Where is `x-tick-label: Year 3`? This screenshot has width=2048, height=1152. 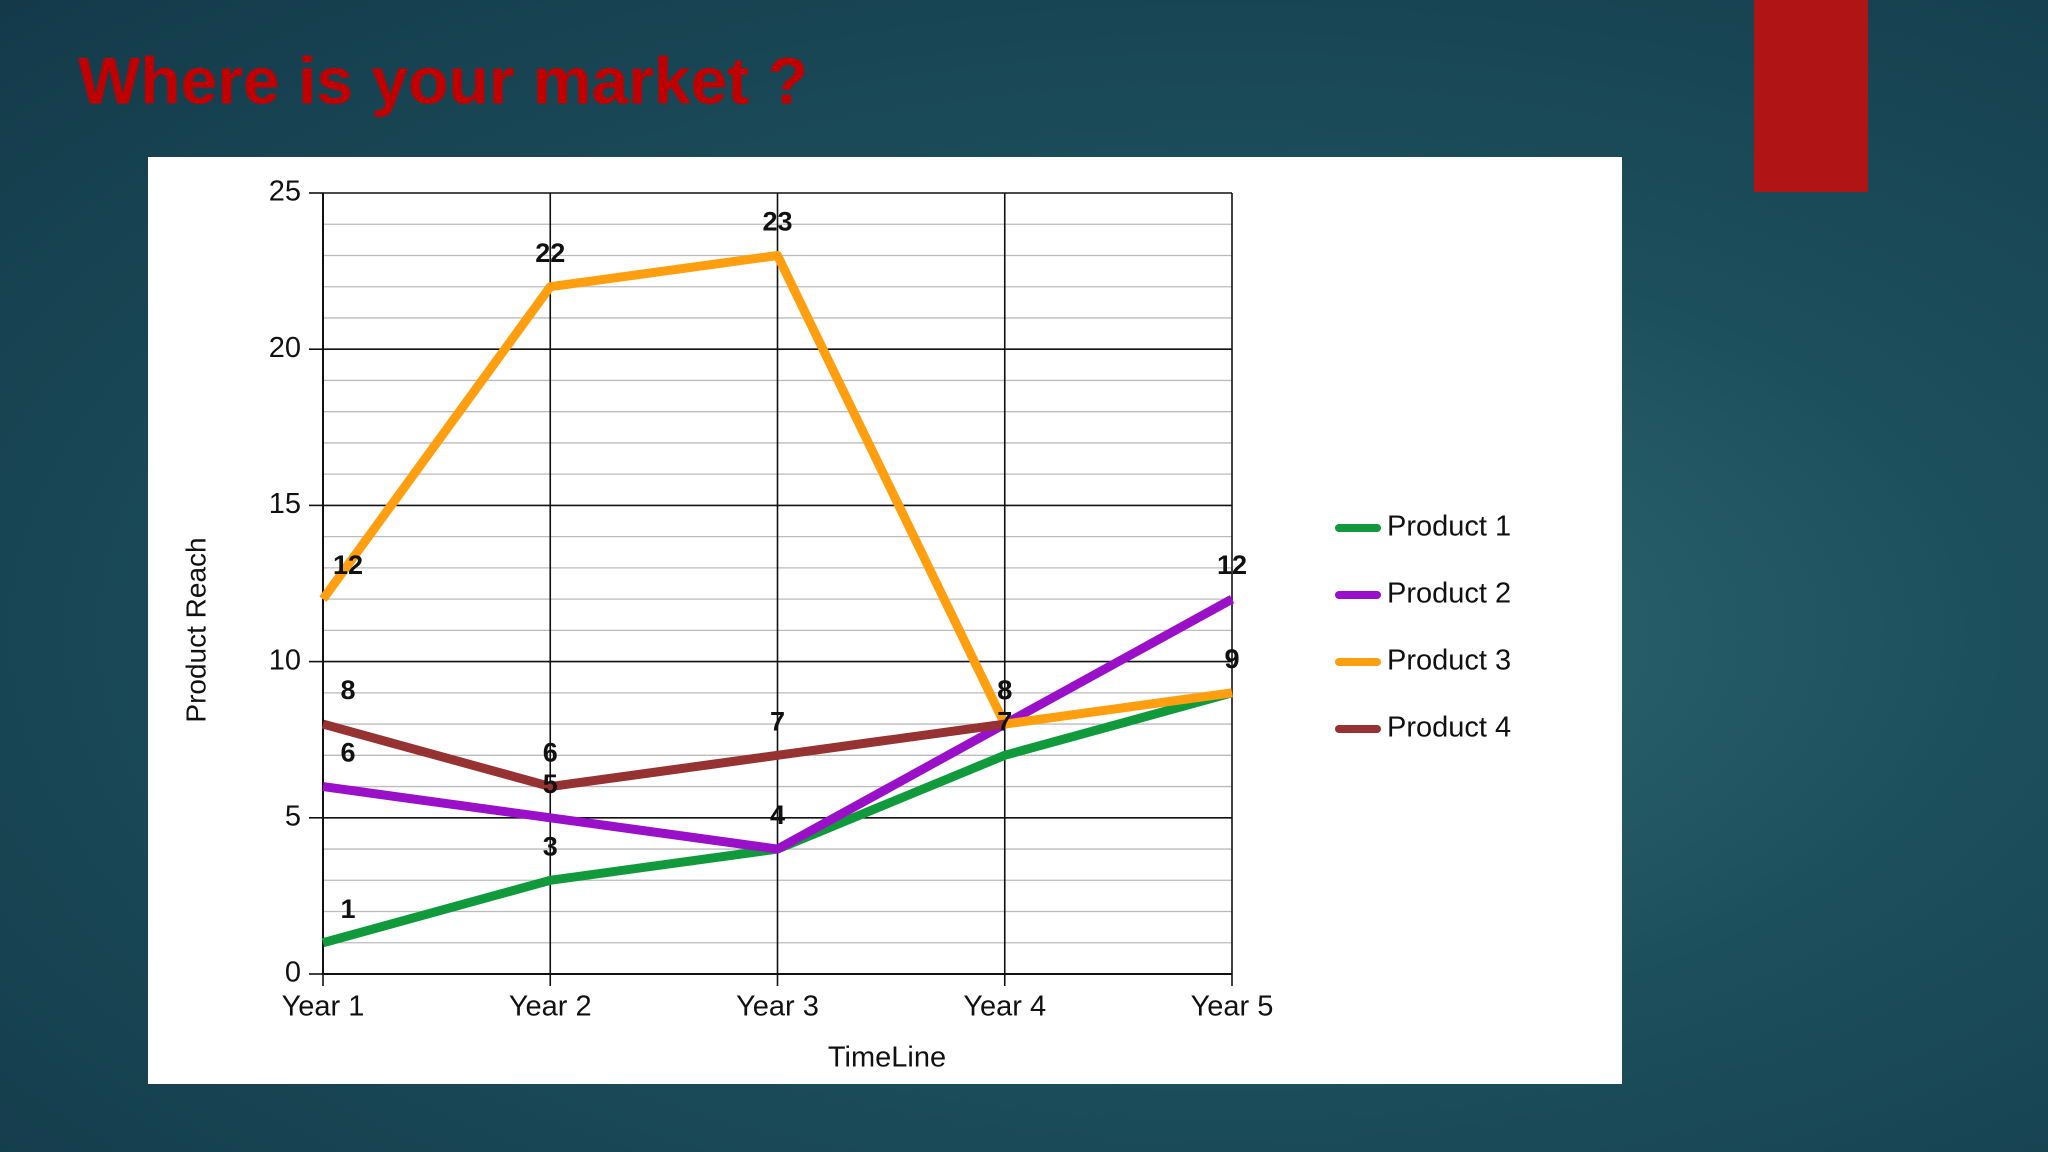
x-tick-label: Year 3 is located at coordinates (777, 1007).